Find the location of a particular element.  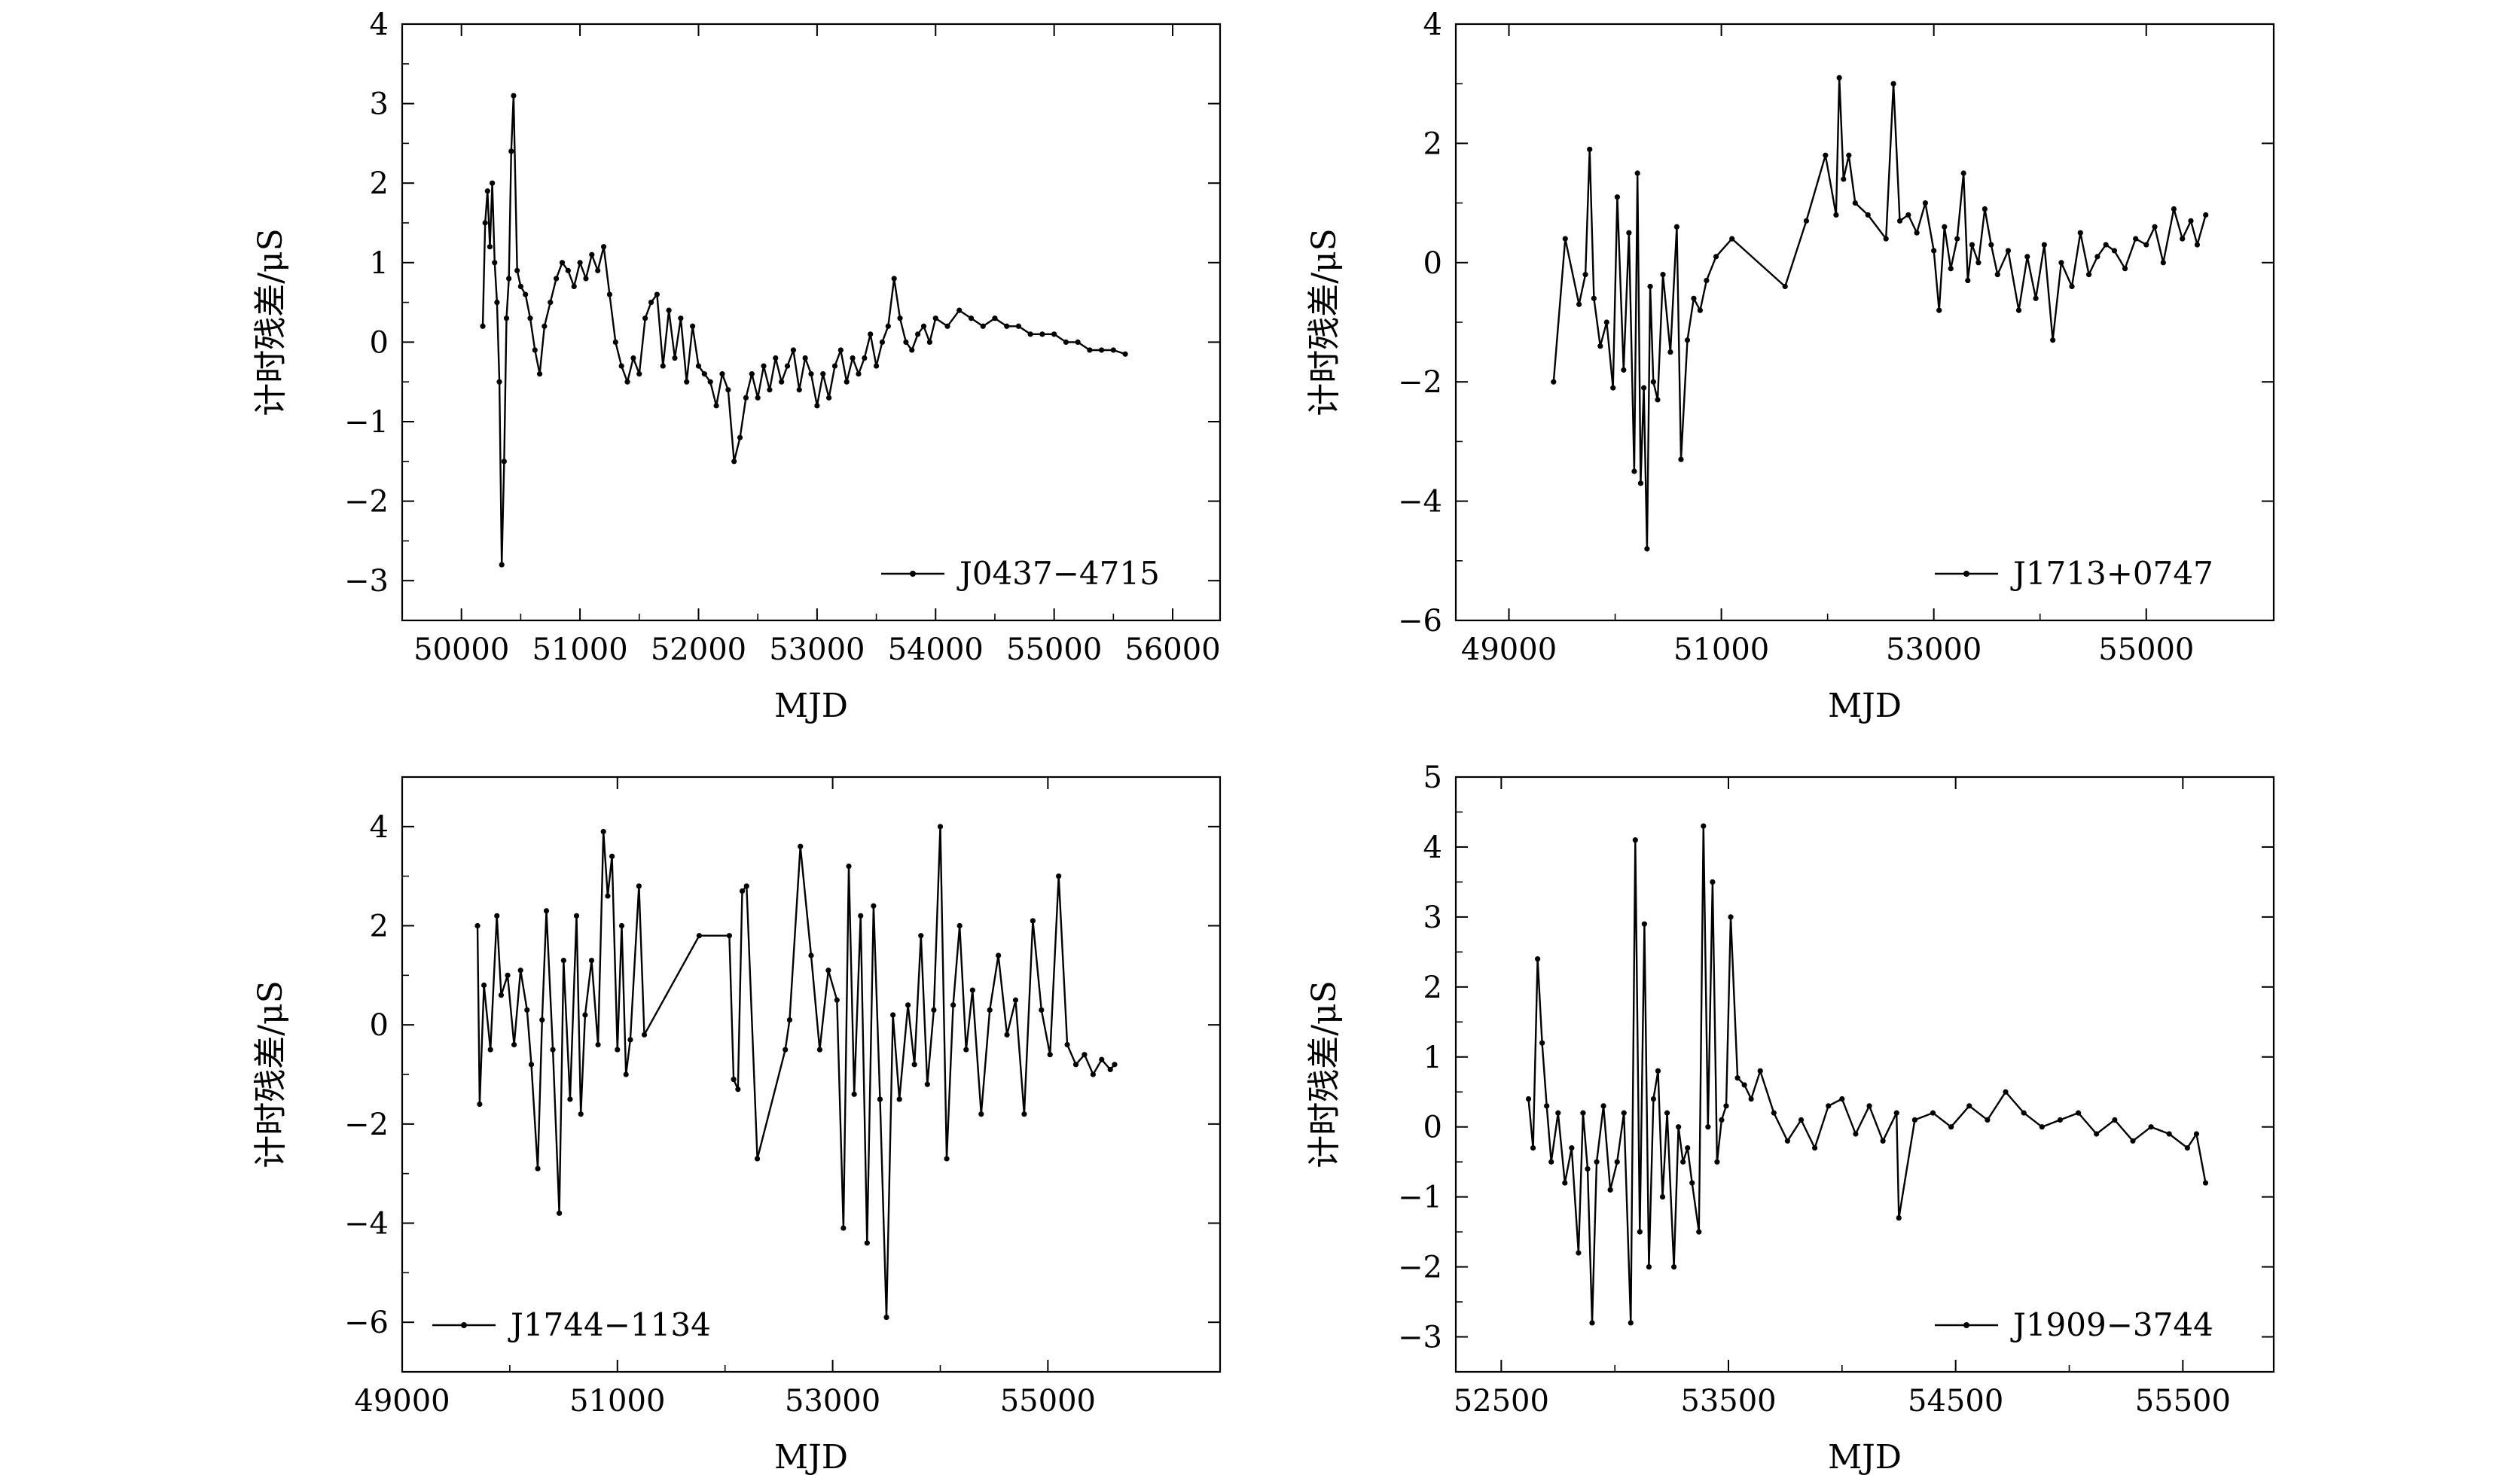

chart-3-y-tick-label: 2 is located at coordinates (379, 927).